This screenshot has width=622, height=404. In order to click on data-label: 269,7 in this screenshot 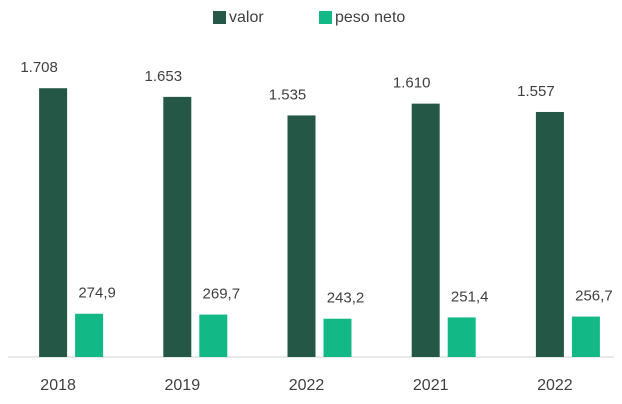, I will do `click(222, 294)`.